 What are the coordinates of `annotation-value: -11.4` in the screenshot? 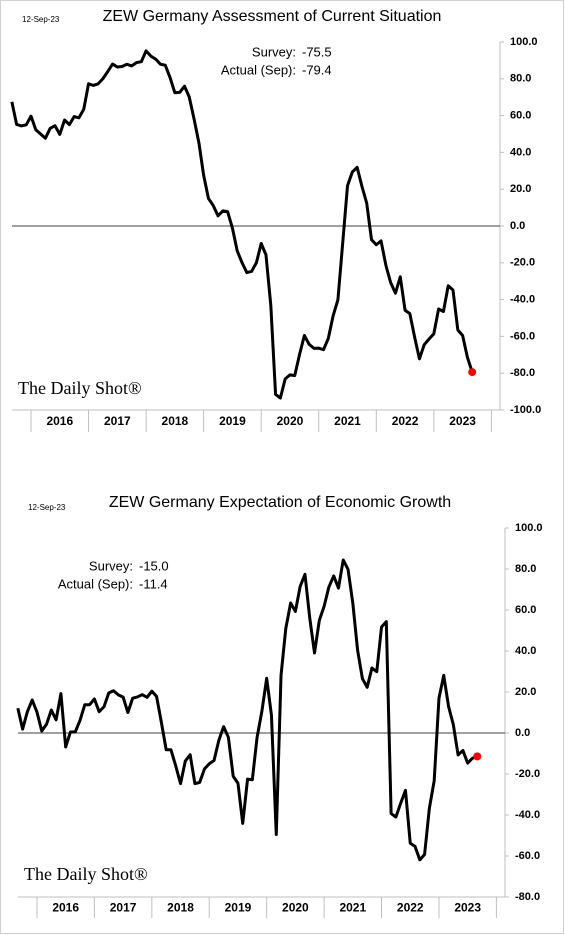 It's located at (153, 583).